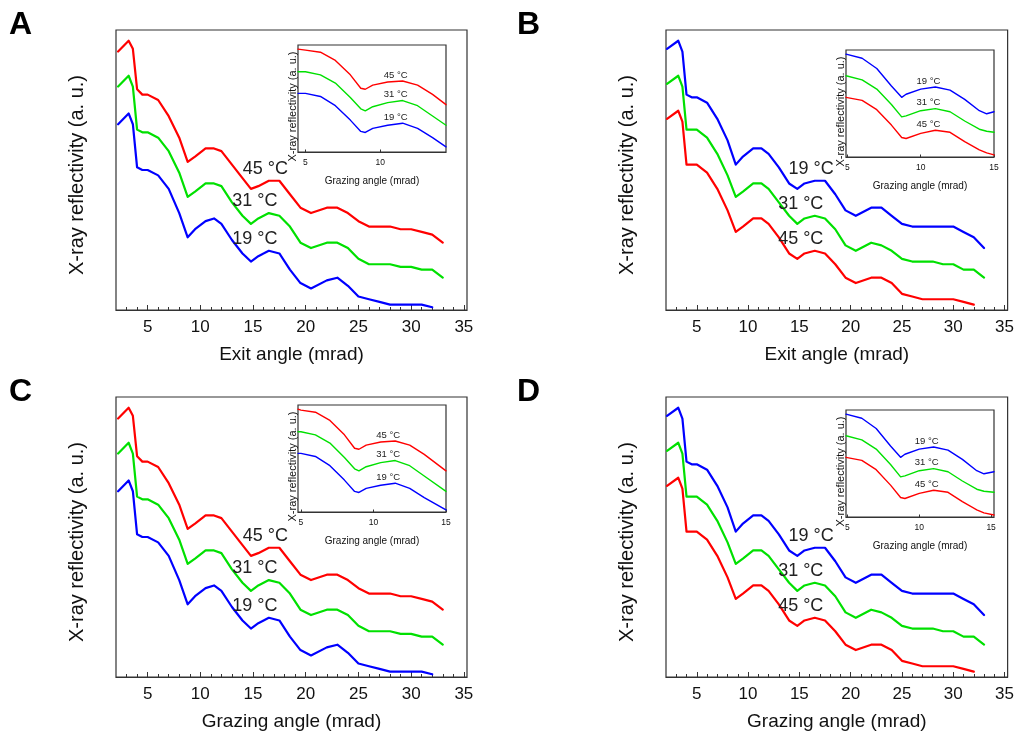 The width and height of the screenshot is (1017, 735). Describe the element at coordinates (21, 23) in the screenshot. I see `chart-title: A` at that location.